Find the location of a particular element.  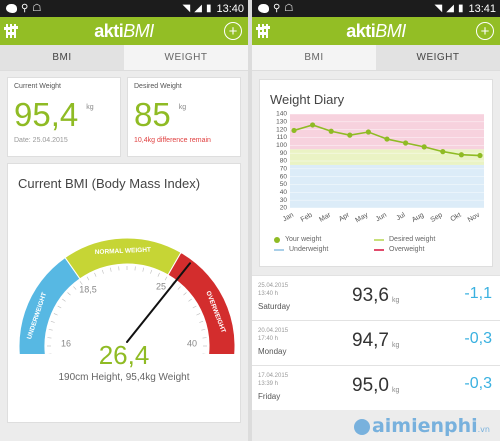

x-tick-label: Jan is located at coordinates (288, 218).